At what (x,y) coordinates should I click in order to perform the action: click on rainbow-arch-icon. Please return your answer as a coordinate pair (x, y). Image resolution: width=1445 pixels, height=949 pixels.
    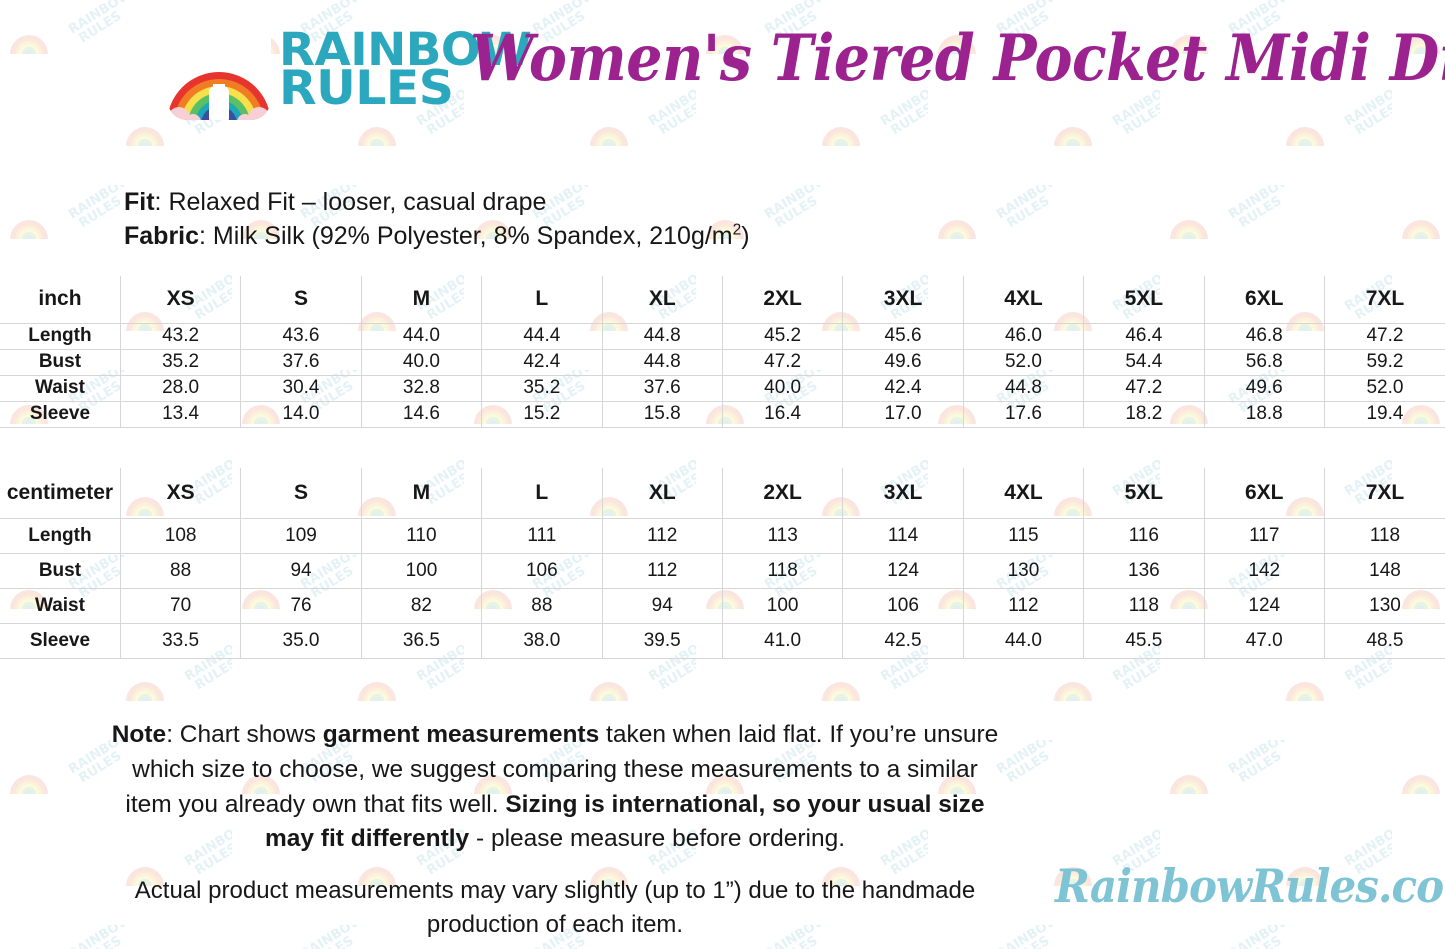
    Looking at the image, I should click on (219, 68).